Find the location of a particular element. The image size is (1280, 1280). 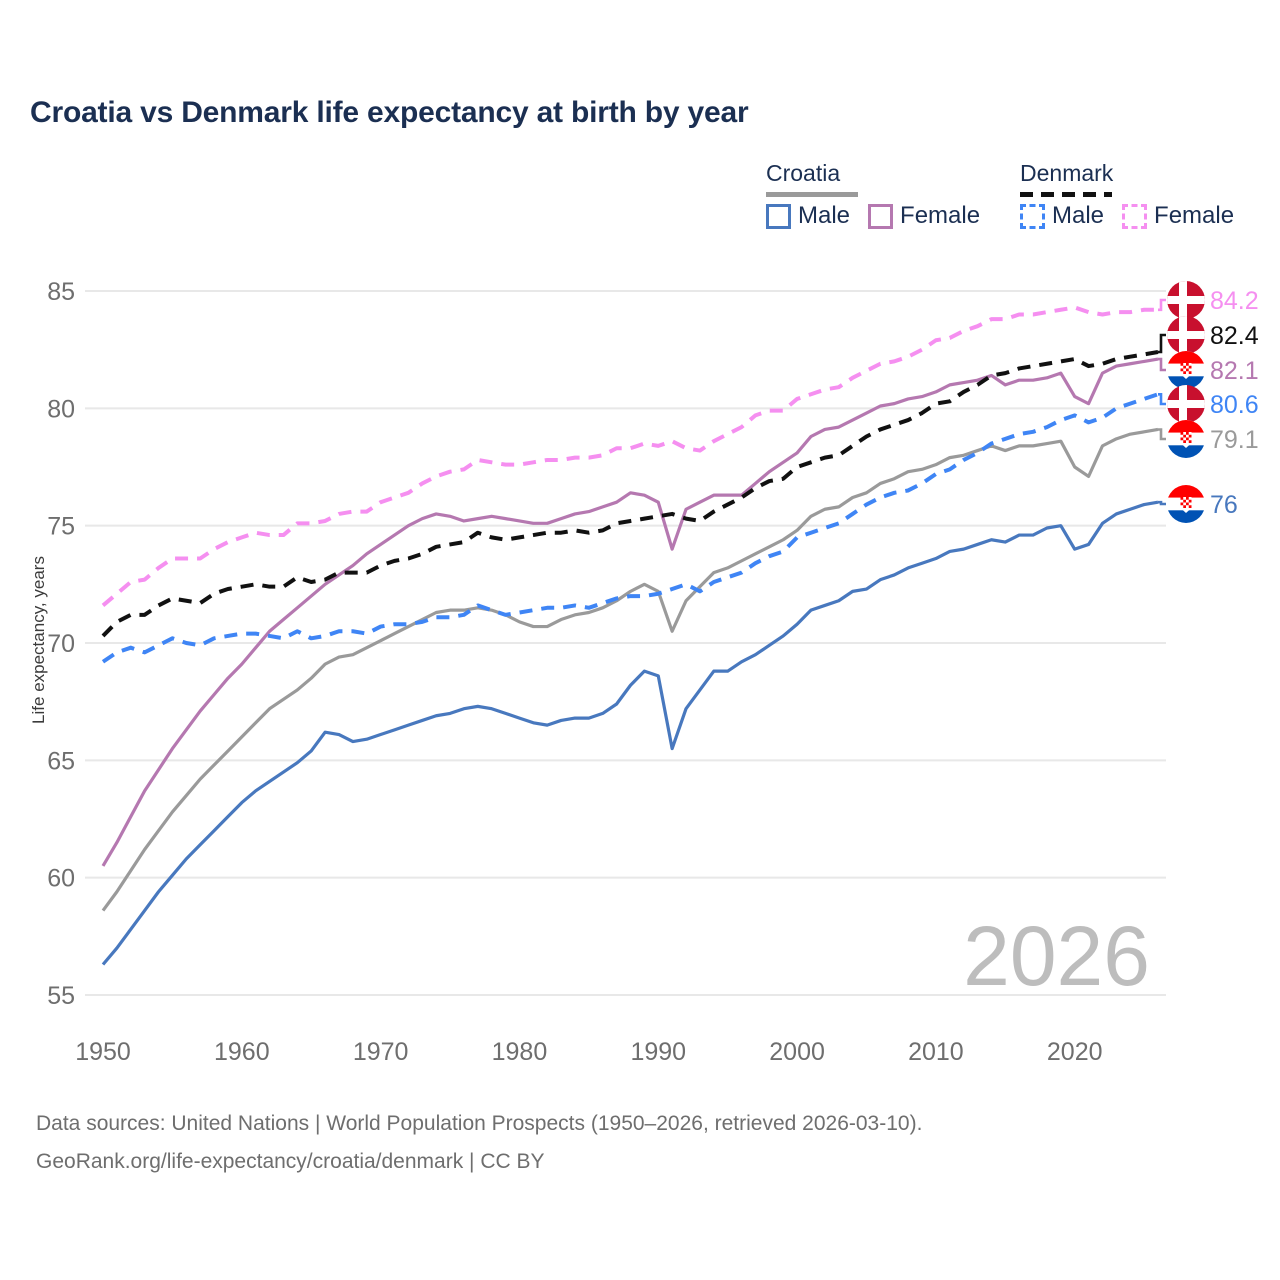

x-tick-label: 1990 is located at coordinates (658, 1052).